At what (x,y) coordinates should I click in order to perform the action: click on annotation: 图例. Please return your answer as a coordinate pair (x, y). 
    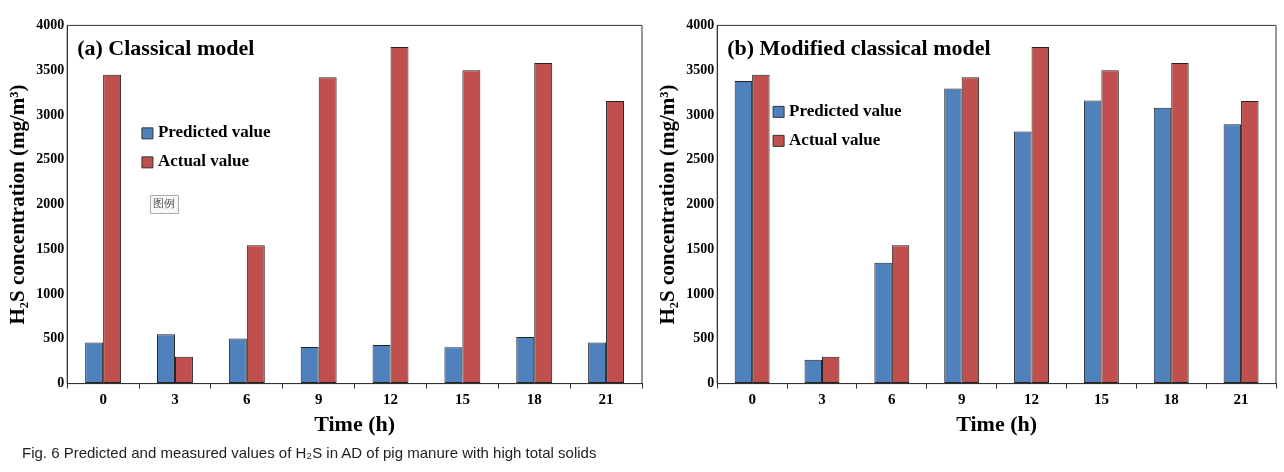
    Looking at the image, I should click on (164, 204).